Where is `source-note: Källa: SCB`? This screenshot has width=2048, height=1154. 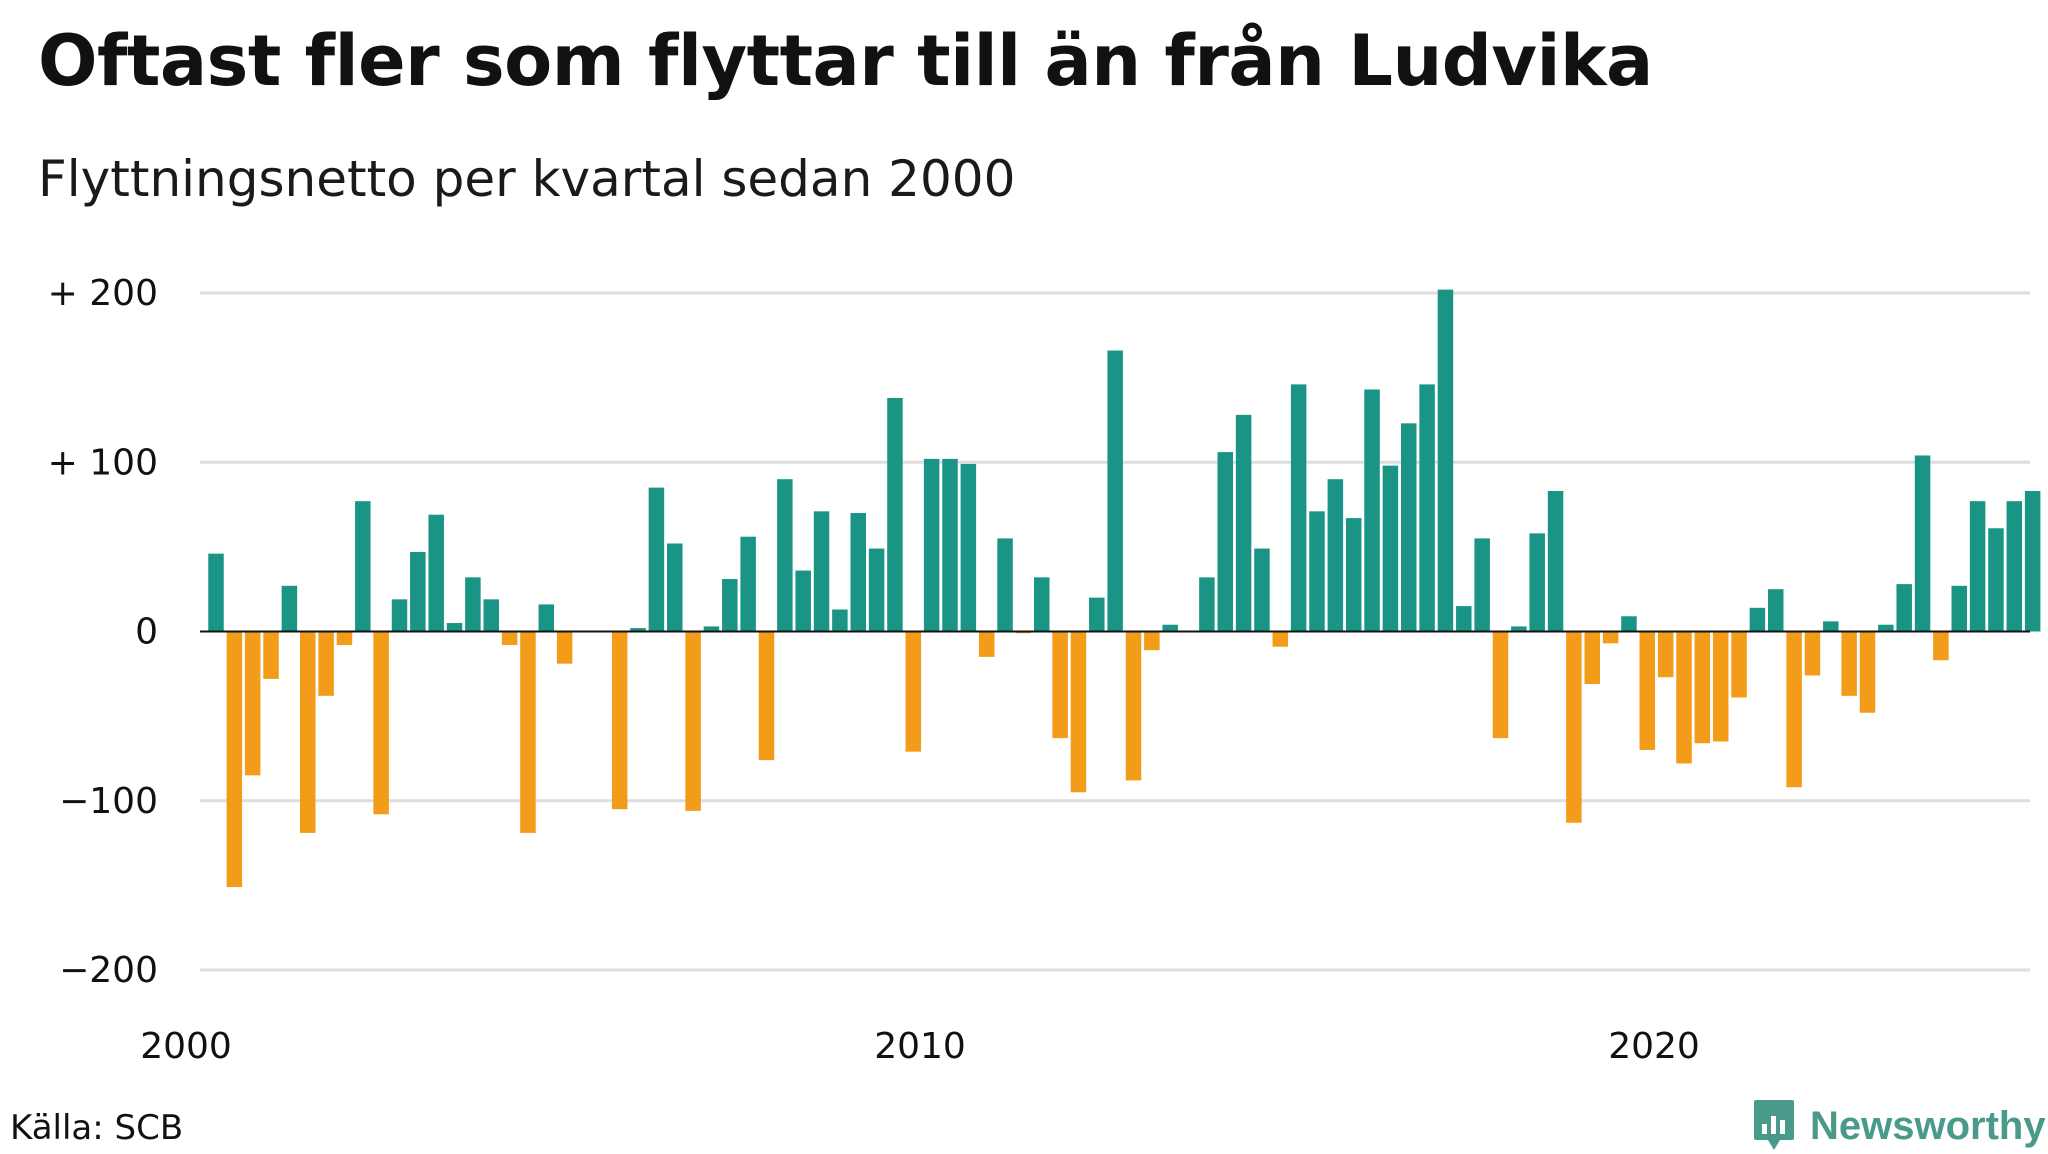 source-note: Källa: SCB is located at coordinates (97, 1128).